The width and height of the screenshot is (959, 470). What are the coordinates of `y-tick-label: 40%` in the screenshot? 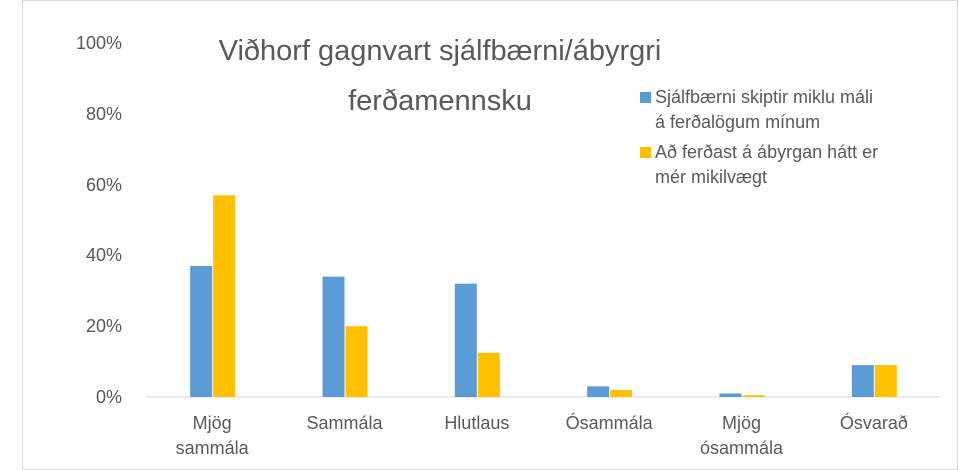 It's located at (103, 255).